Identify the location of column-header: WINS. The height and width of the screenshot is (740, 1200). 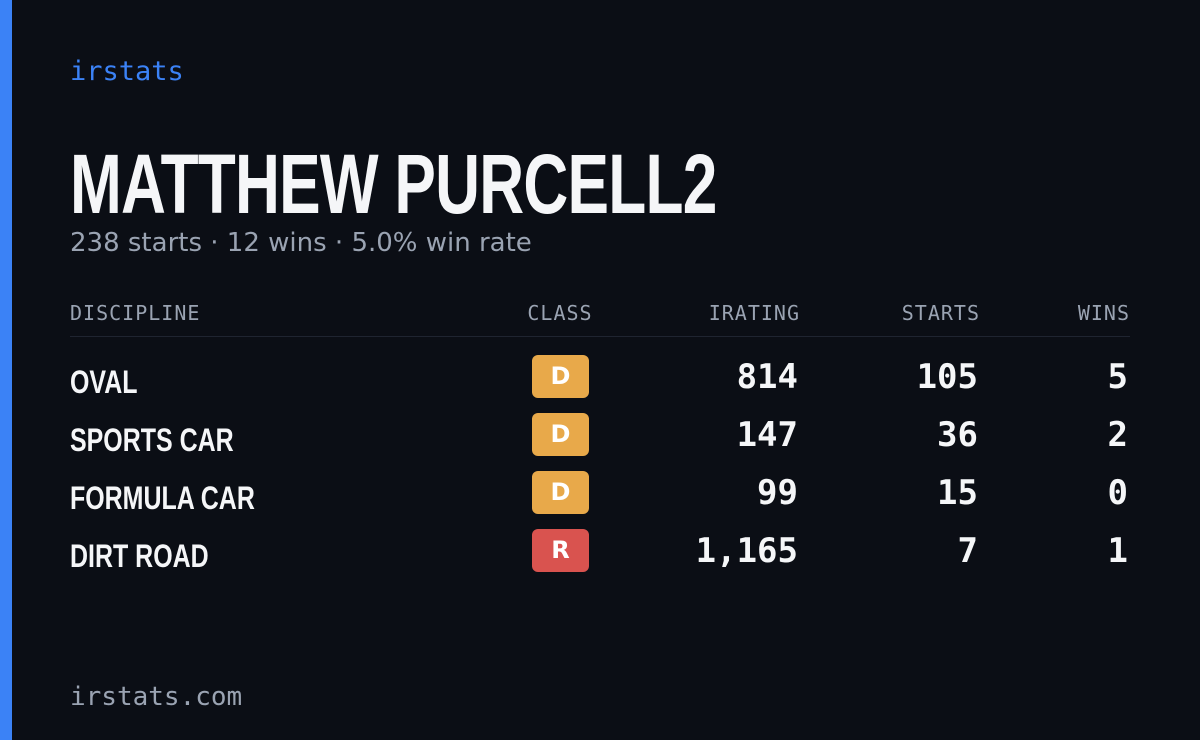
(1103, 313).